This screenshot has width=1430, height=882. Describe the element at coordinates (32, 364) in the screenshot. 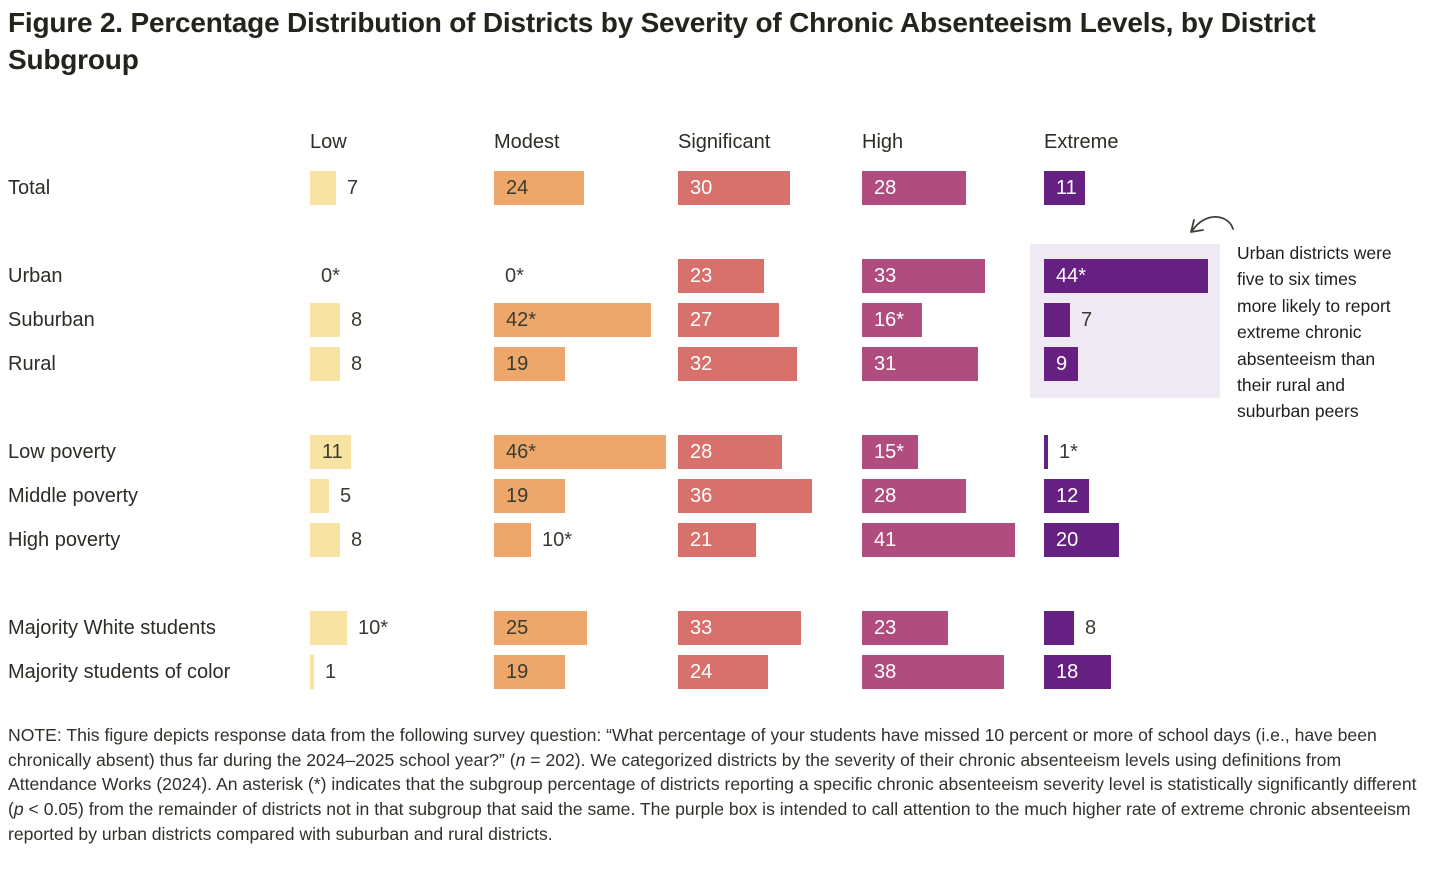

I see `row-label-rural: Rural` at that location.